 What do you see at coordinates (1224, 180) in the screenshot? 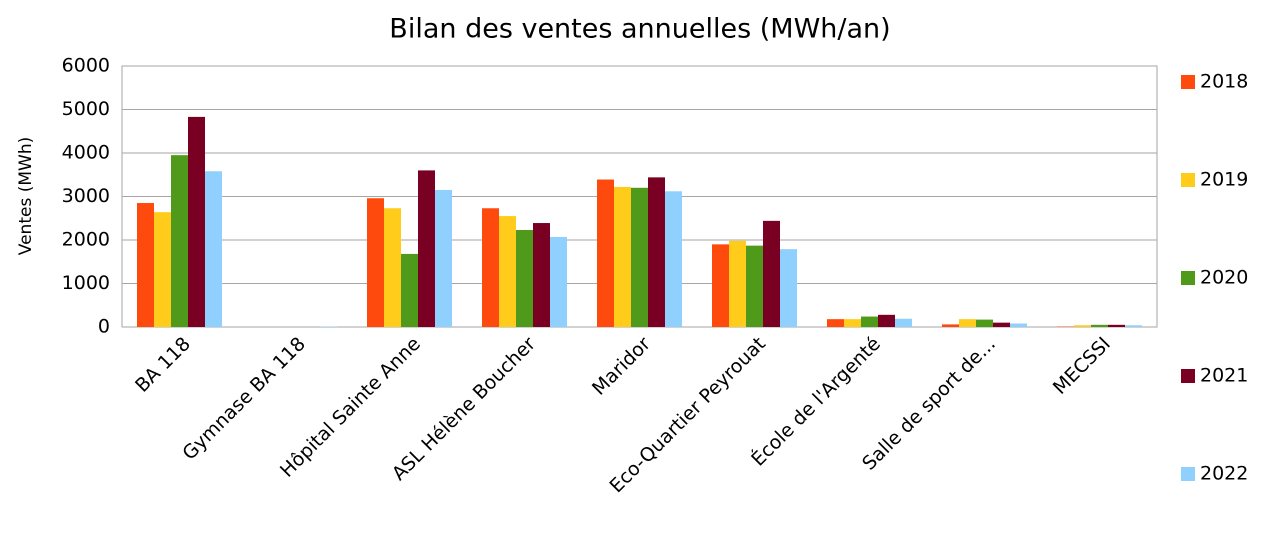
I see `legend-label: 2019` at bounding box center [1224, 180].